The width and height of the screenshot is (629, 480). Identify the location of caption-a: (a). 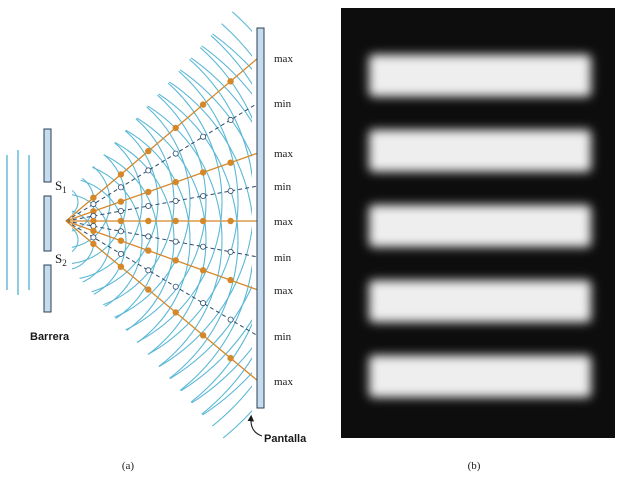
(128, 466).